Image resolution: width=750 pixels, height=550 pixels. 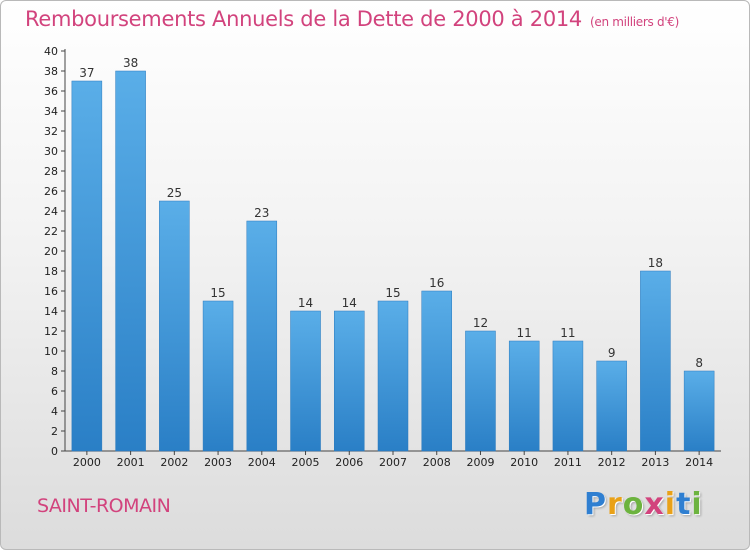 I want to click on y-tick-label: 40, so click(x=51, y=51).